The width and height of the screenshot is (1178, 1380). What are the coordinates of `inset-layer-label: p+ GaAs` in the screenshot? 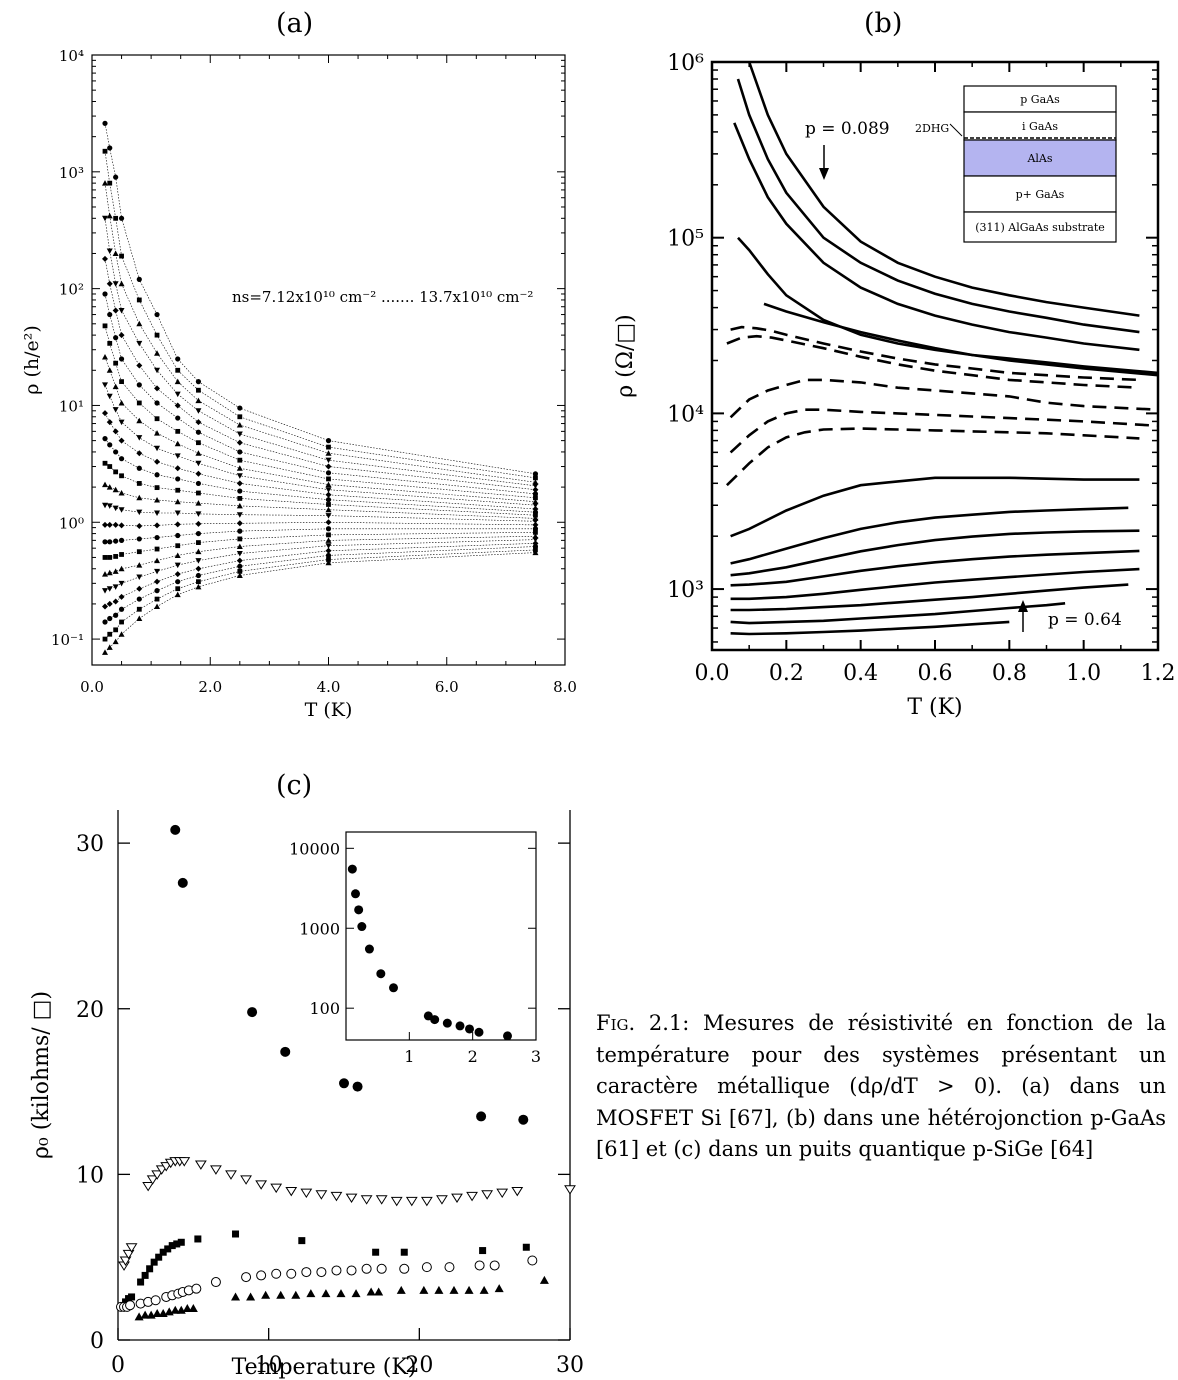 It's located at (1040, 194).